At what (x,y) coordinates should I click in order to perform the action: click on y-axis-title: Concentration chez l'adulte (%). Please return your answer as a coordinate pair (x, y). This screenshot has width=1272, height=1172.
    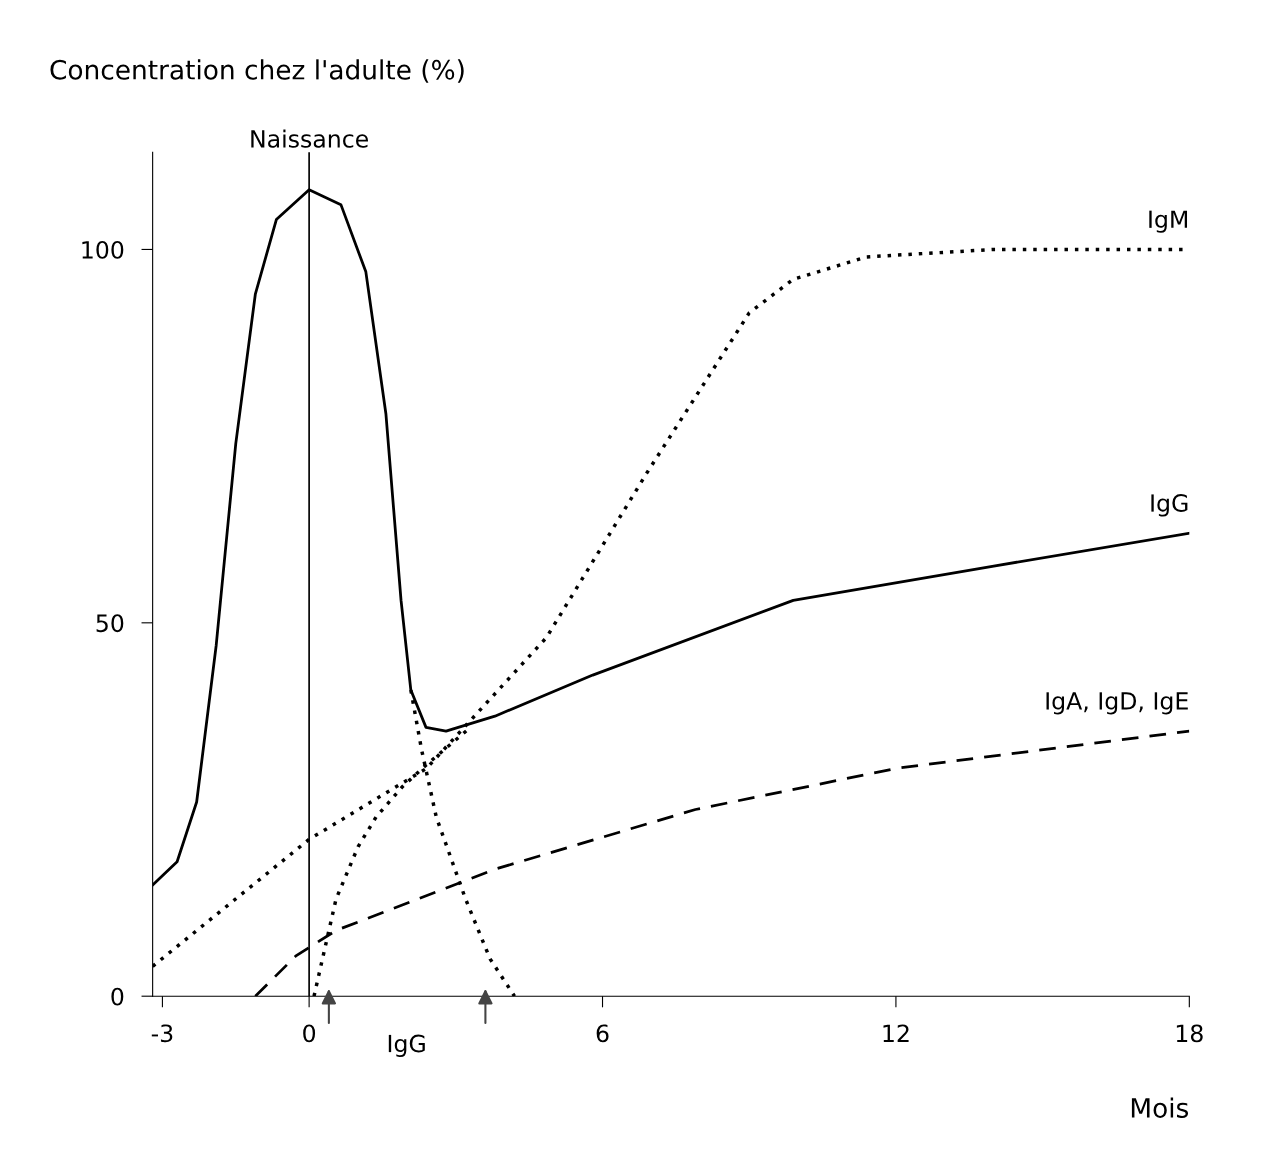
    Looking at the image, I should click on (257, 71).